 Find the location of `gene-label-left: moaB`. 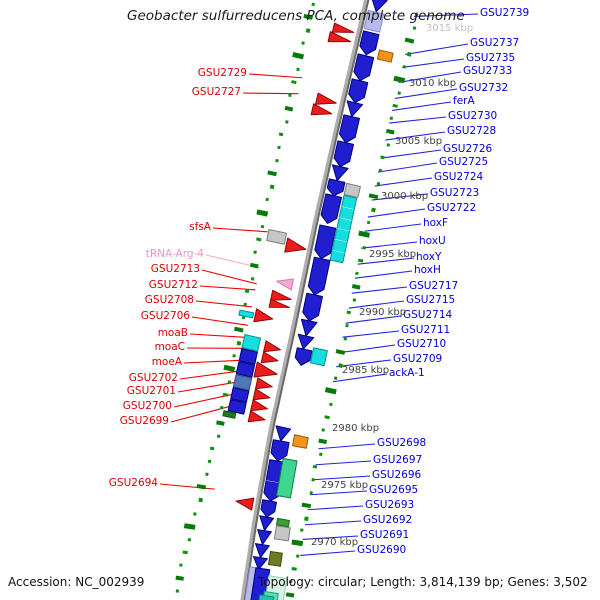

gene-label-left: moaB is located at coordinates (172, 333).